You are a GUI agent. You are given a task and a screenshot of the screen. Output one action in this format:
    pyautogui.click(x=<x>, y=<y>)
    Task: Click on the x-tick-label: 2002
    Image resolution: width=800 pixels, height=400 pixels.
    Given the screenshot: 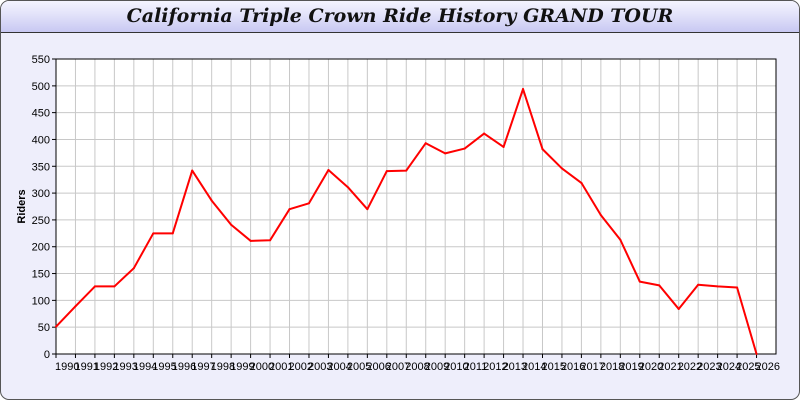 What is the action you would take?
    pyautogui.click(x=301, y=367)
    